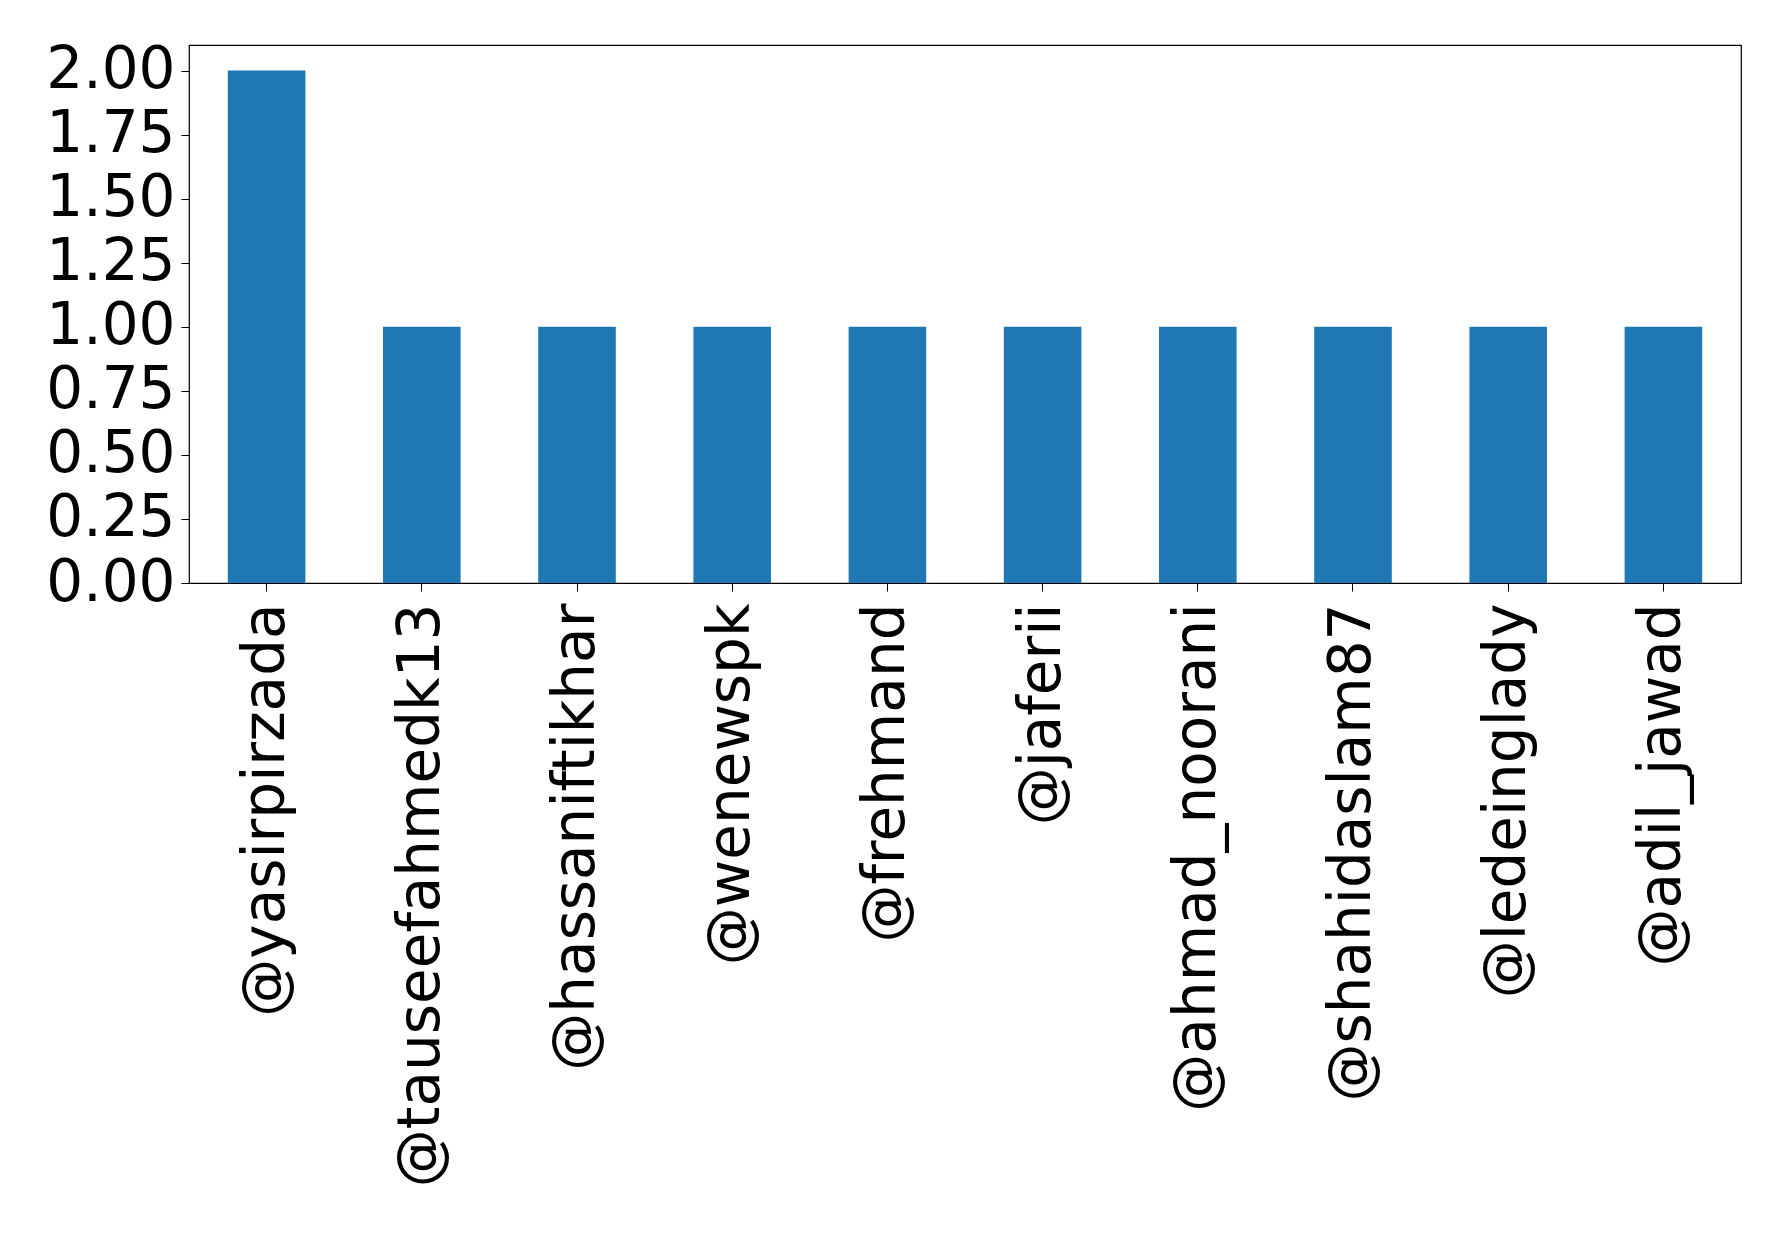  What do you see at coordinates (1660, 785) in the screenshot?
I see `x-tick-label: @adil_jawad` at bounding box center [1660, 785].